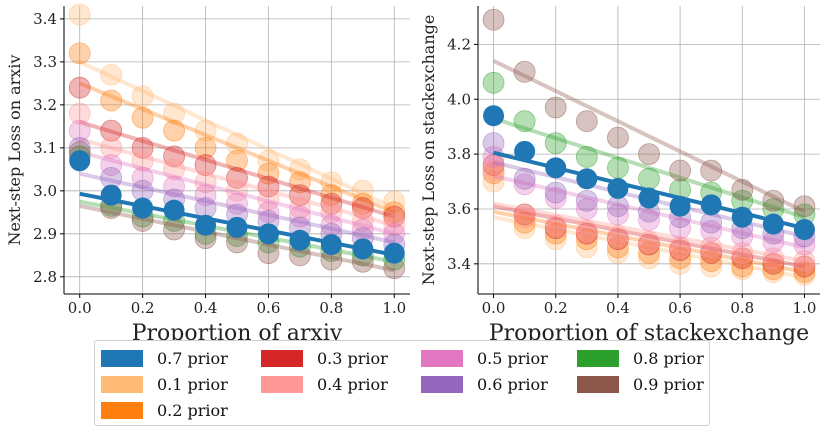 The height and width of the screenshot is (434, 830). Describe the element at coordinates (331, 308) in the screenshot. I see `x-tick-label: 0.8` at that location.